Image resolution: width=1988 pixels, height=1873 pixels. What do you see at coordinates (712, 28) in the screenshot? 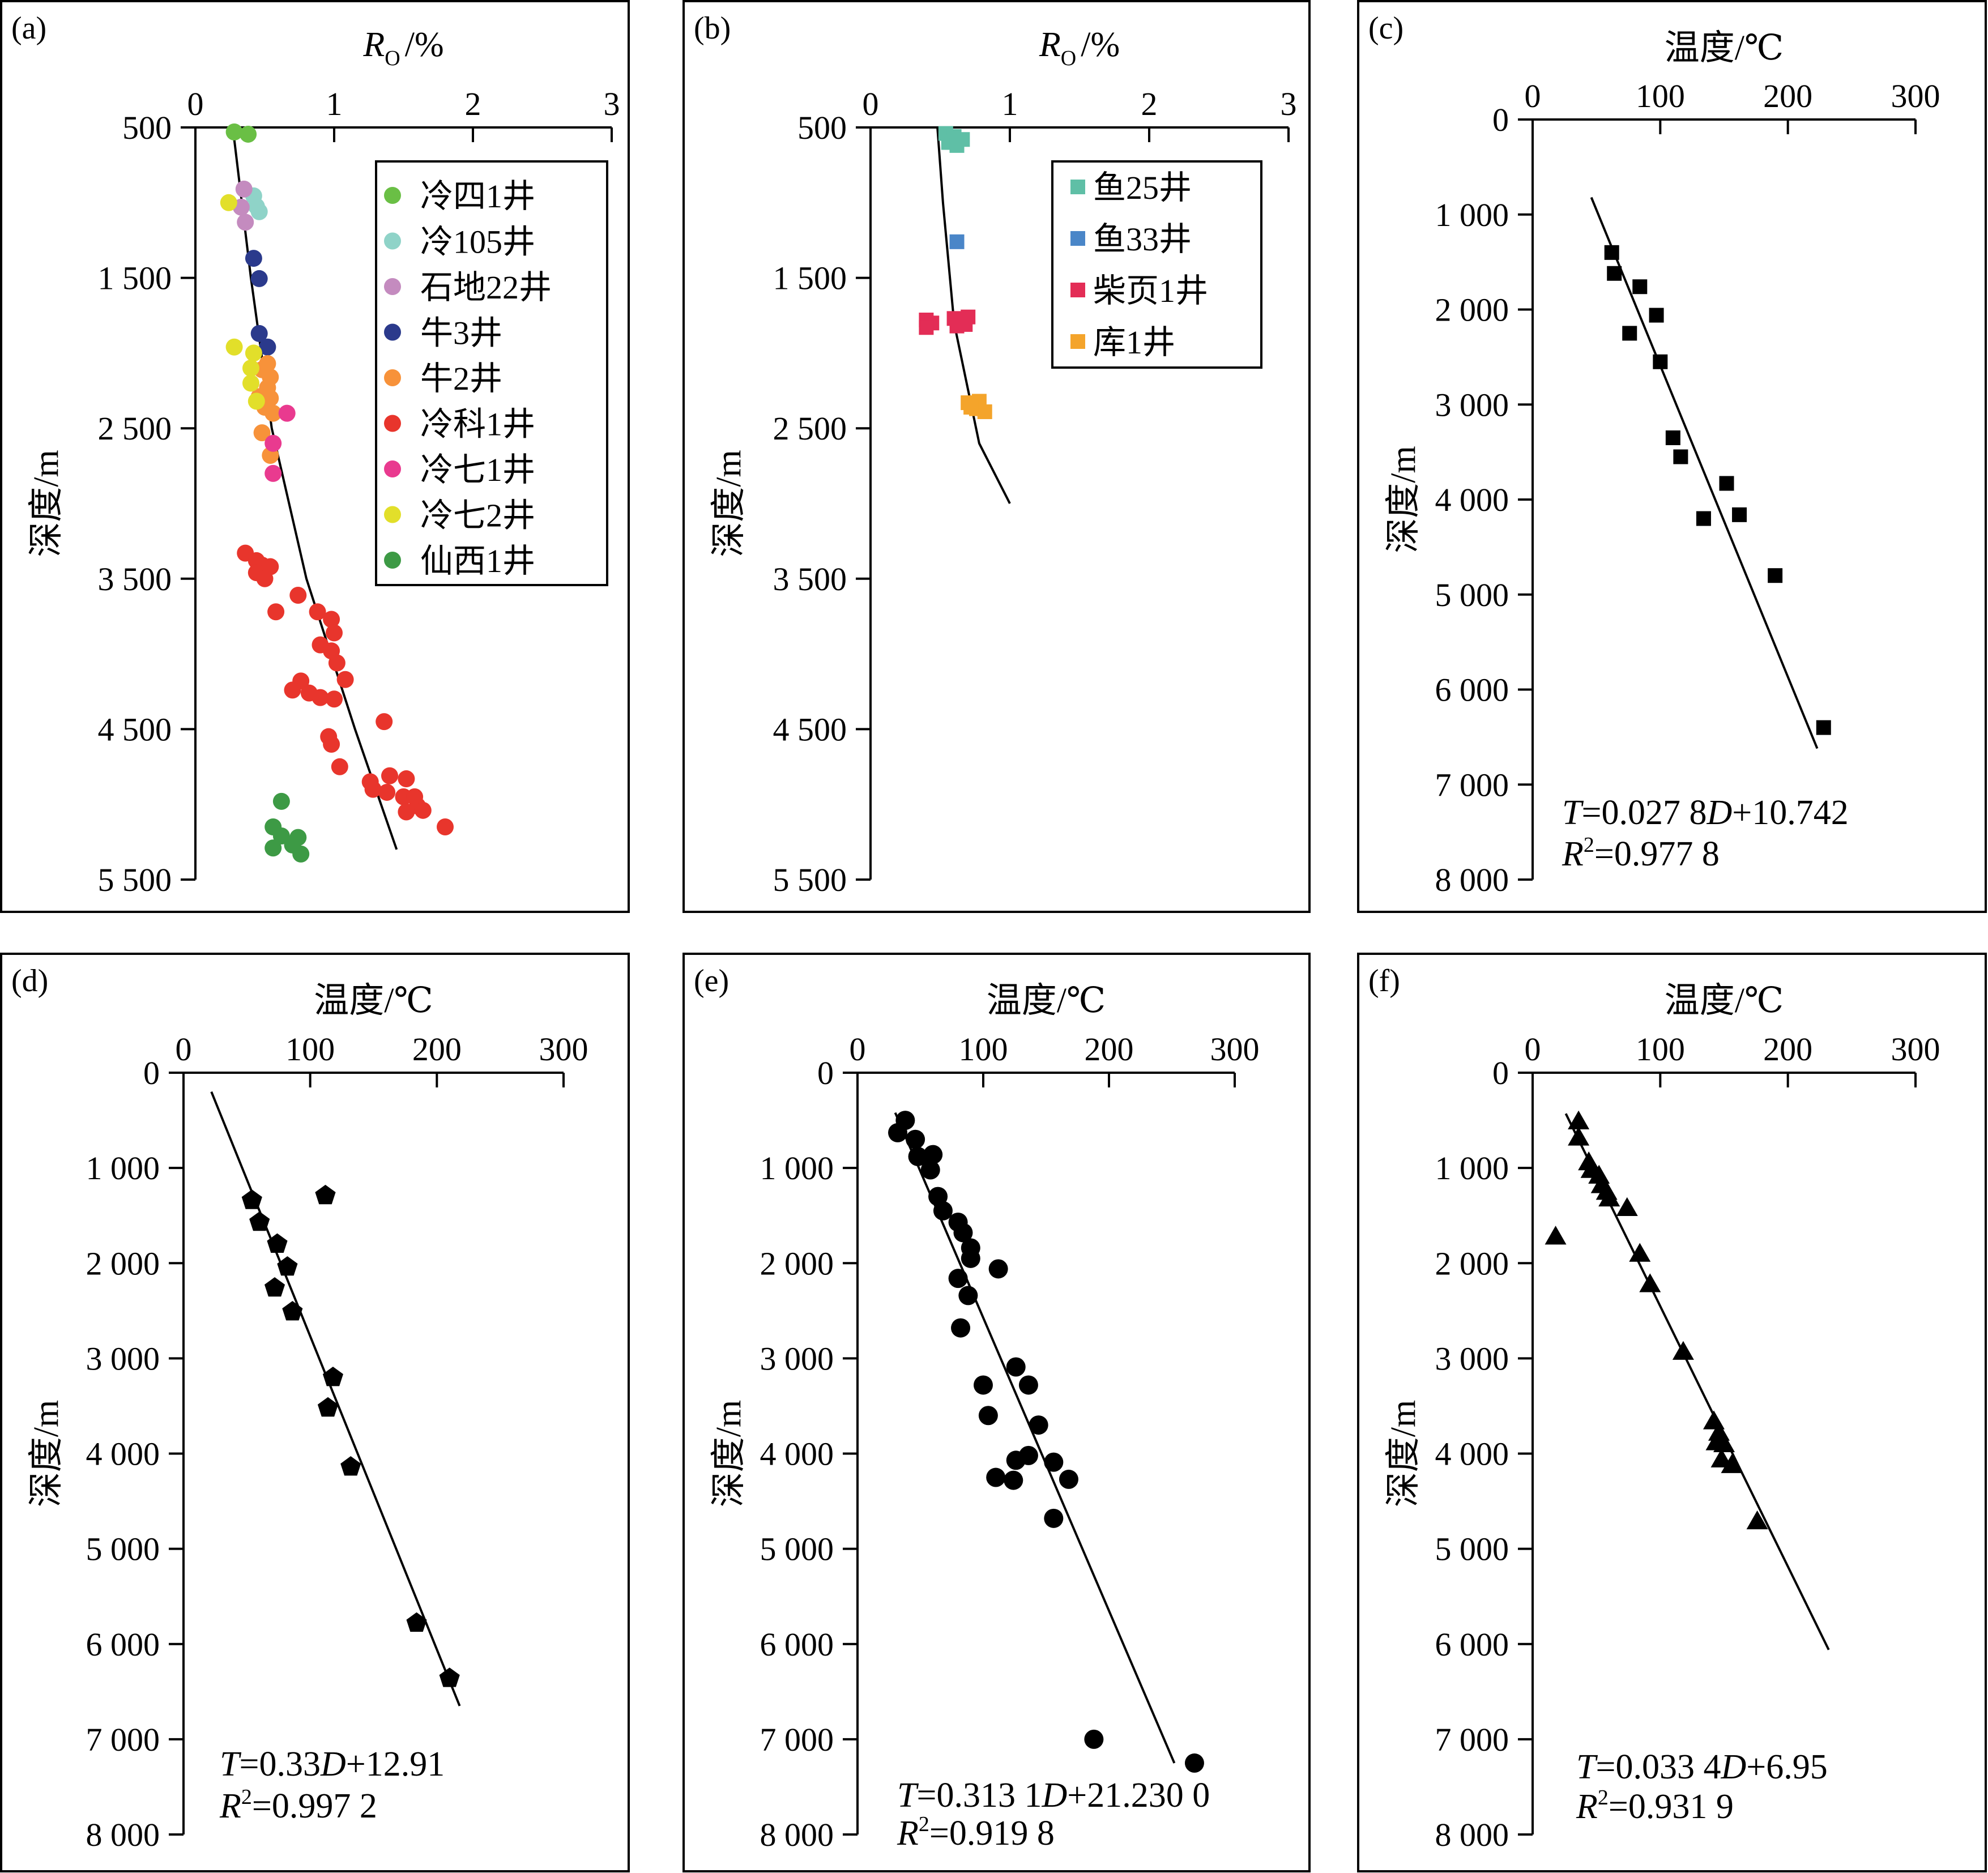
I see `panel-label: (b)` at bounding box center [712, 28].